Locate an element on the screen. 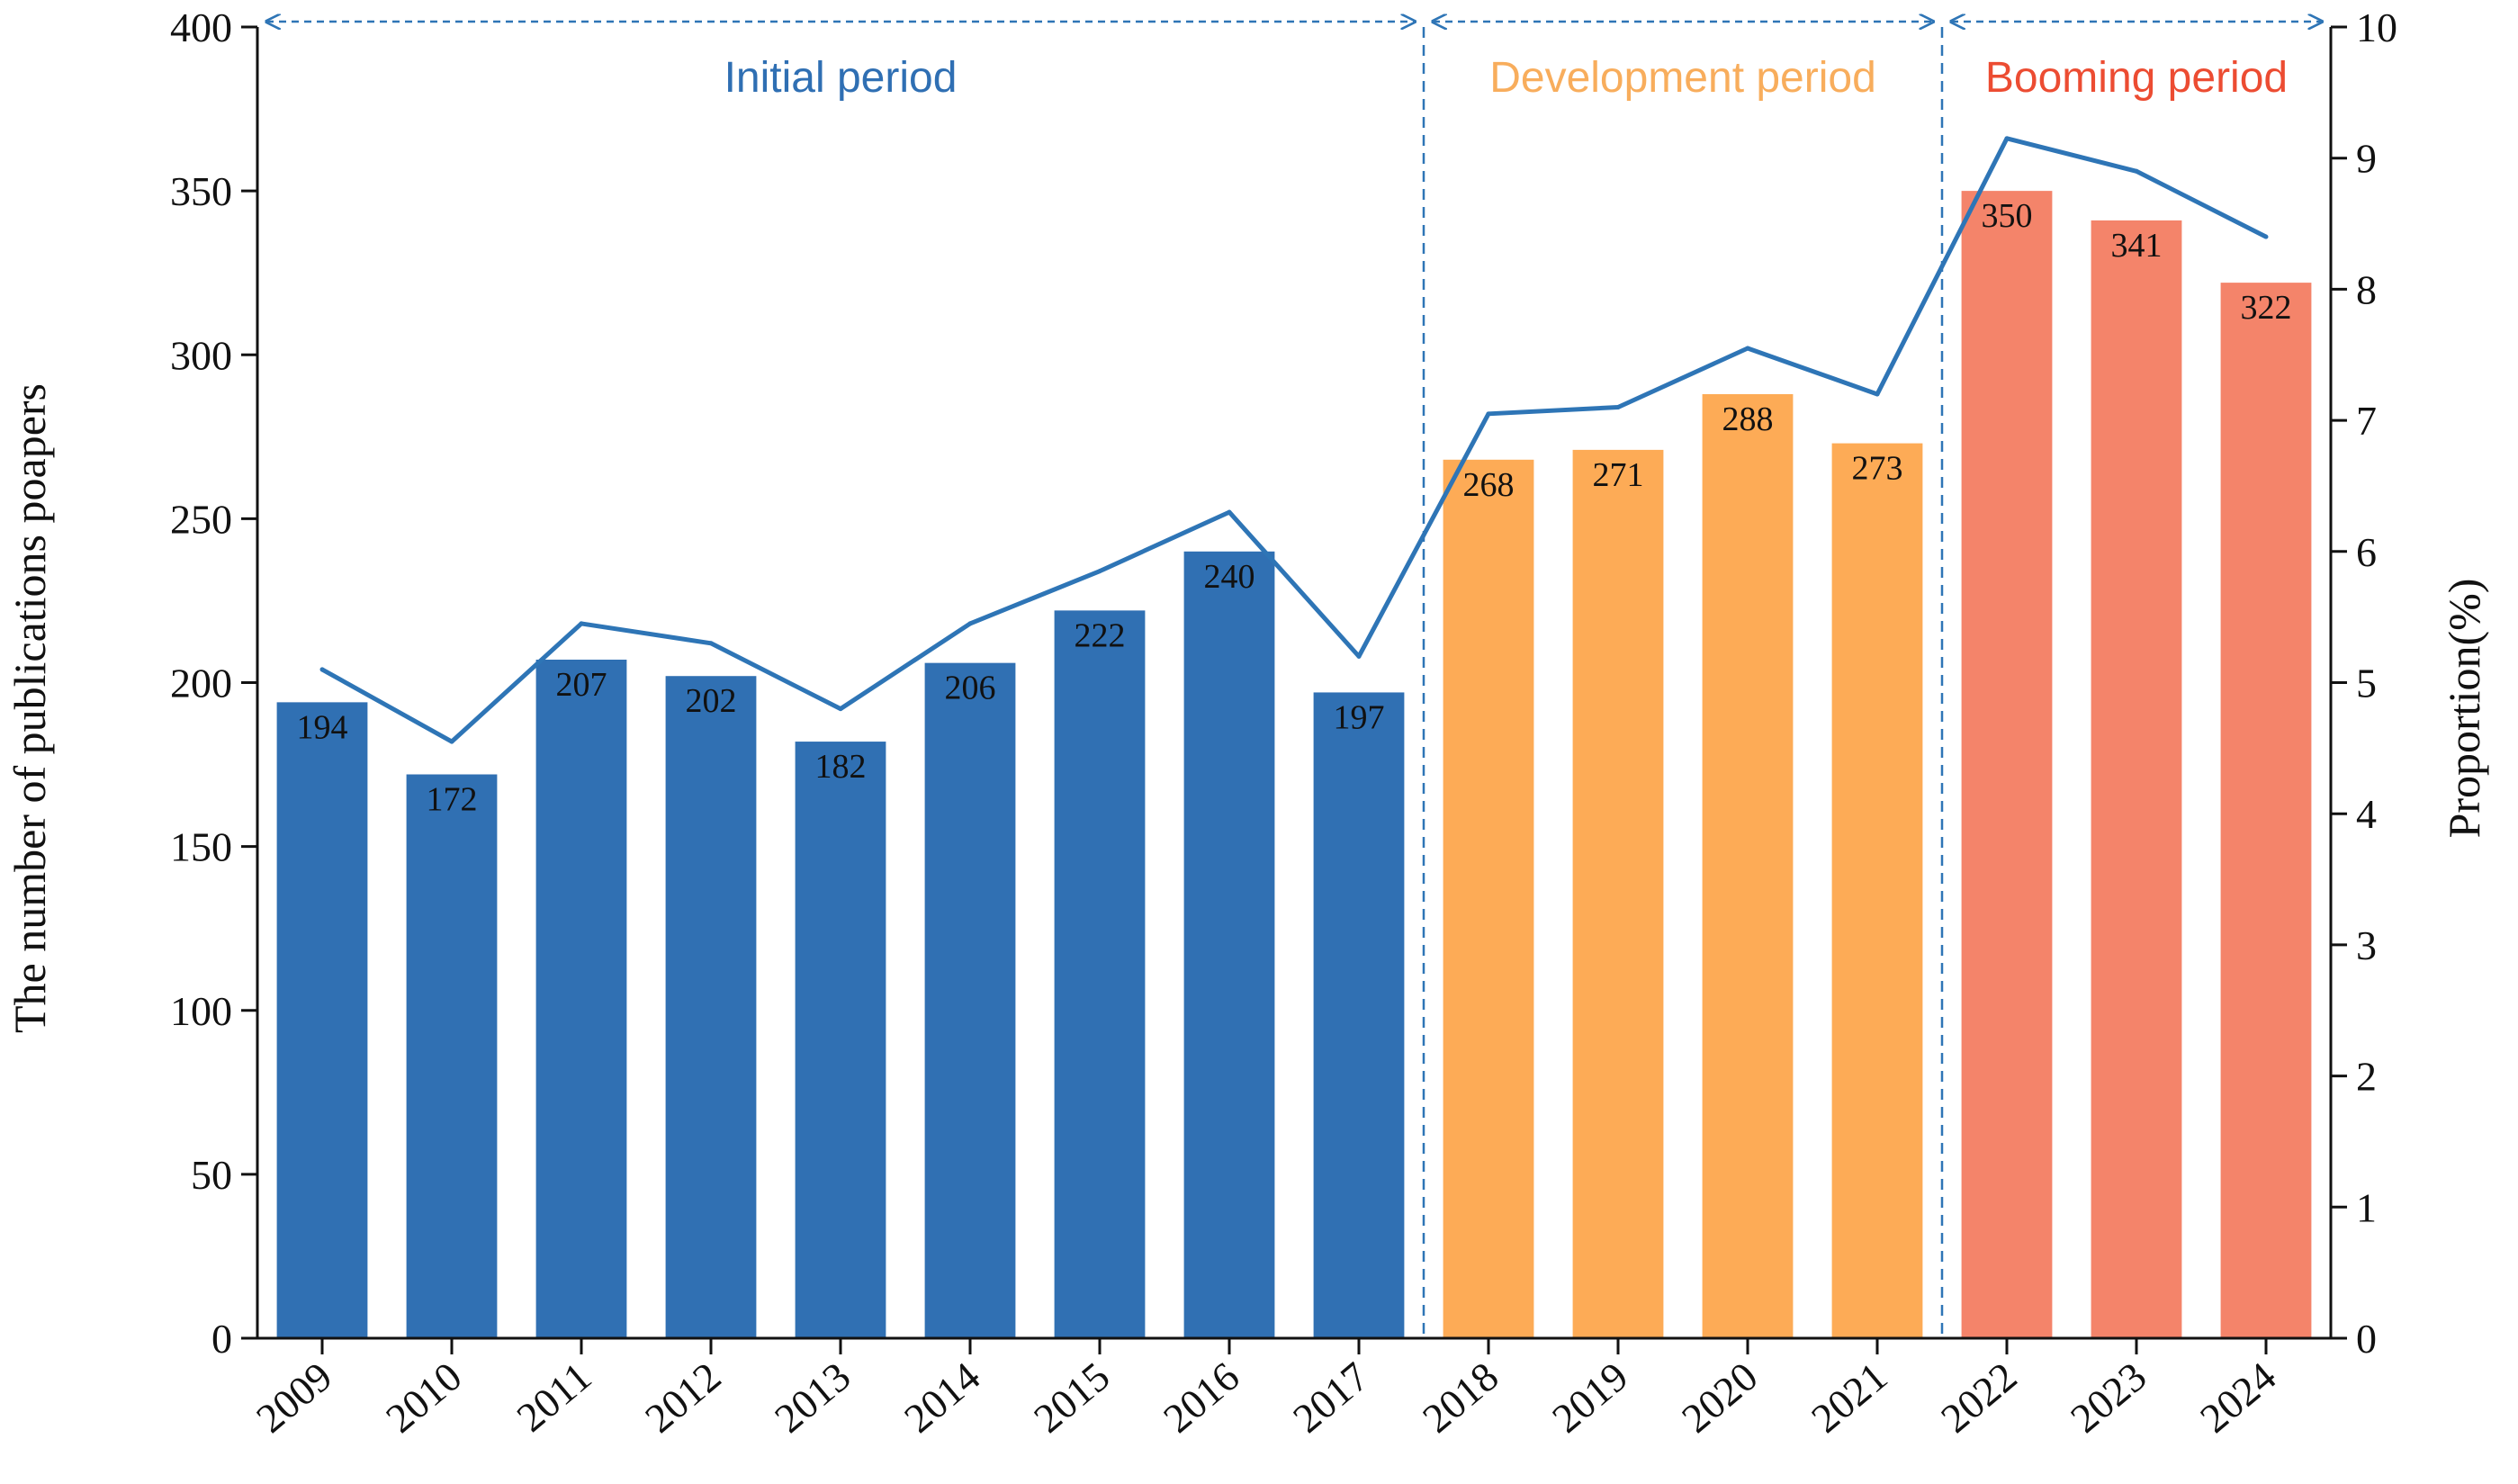 The width and height of the screenshot is (2518, 1484). bar-label-2012: 202 is located at coordinates (711, 701).